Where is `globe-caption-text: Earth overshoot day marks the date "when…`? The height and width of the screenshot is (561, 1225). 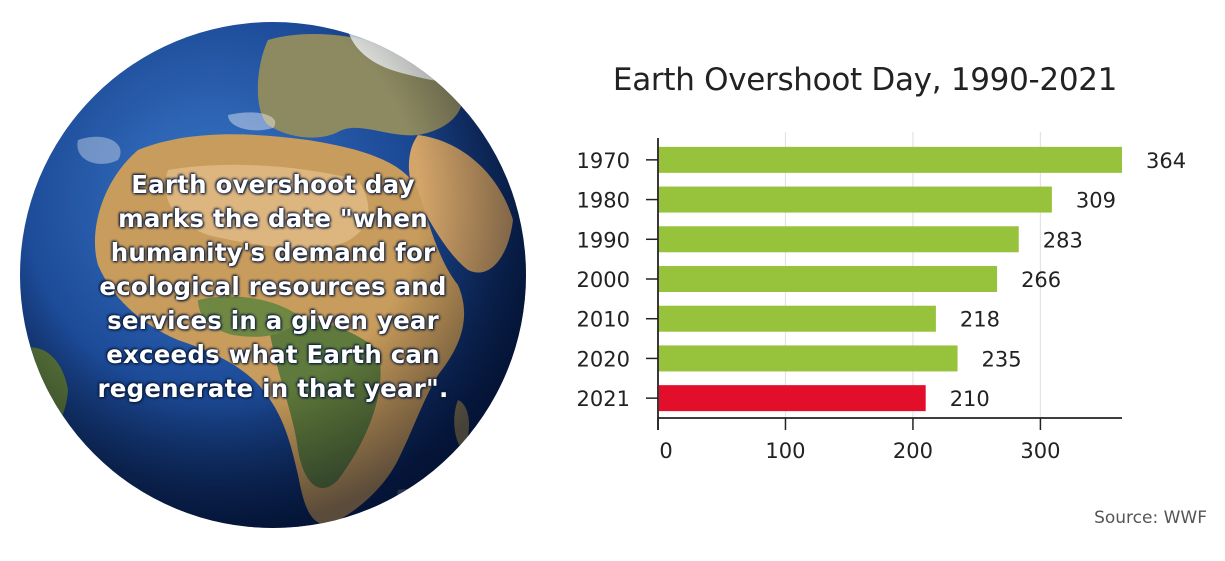
globe-caption-text: Earth overshoot day marks the date "when… is located at coordinates (273, 286).